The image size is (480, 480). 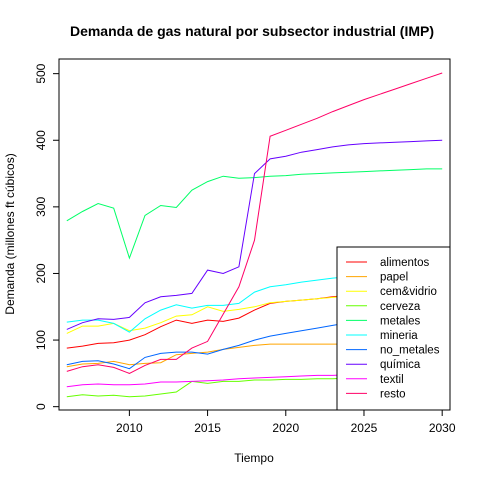 What do you see at coordinates (285, 428) in the screenshot?
I see `x-tick-label-2: 2020` at bounding box center [285, 428].